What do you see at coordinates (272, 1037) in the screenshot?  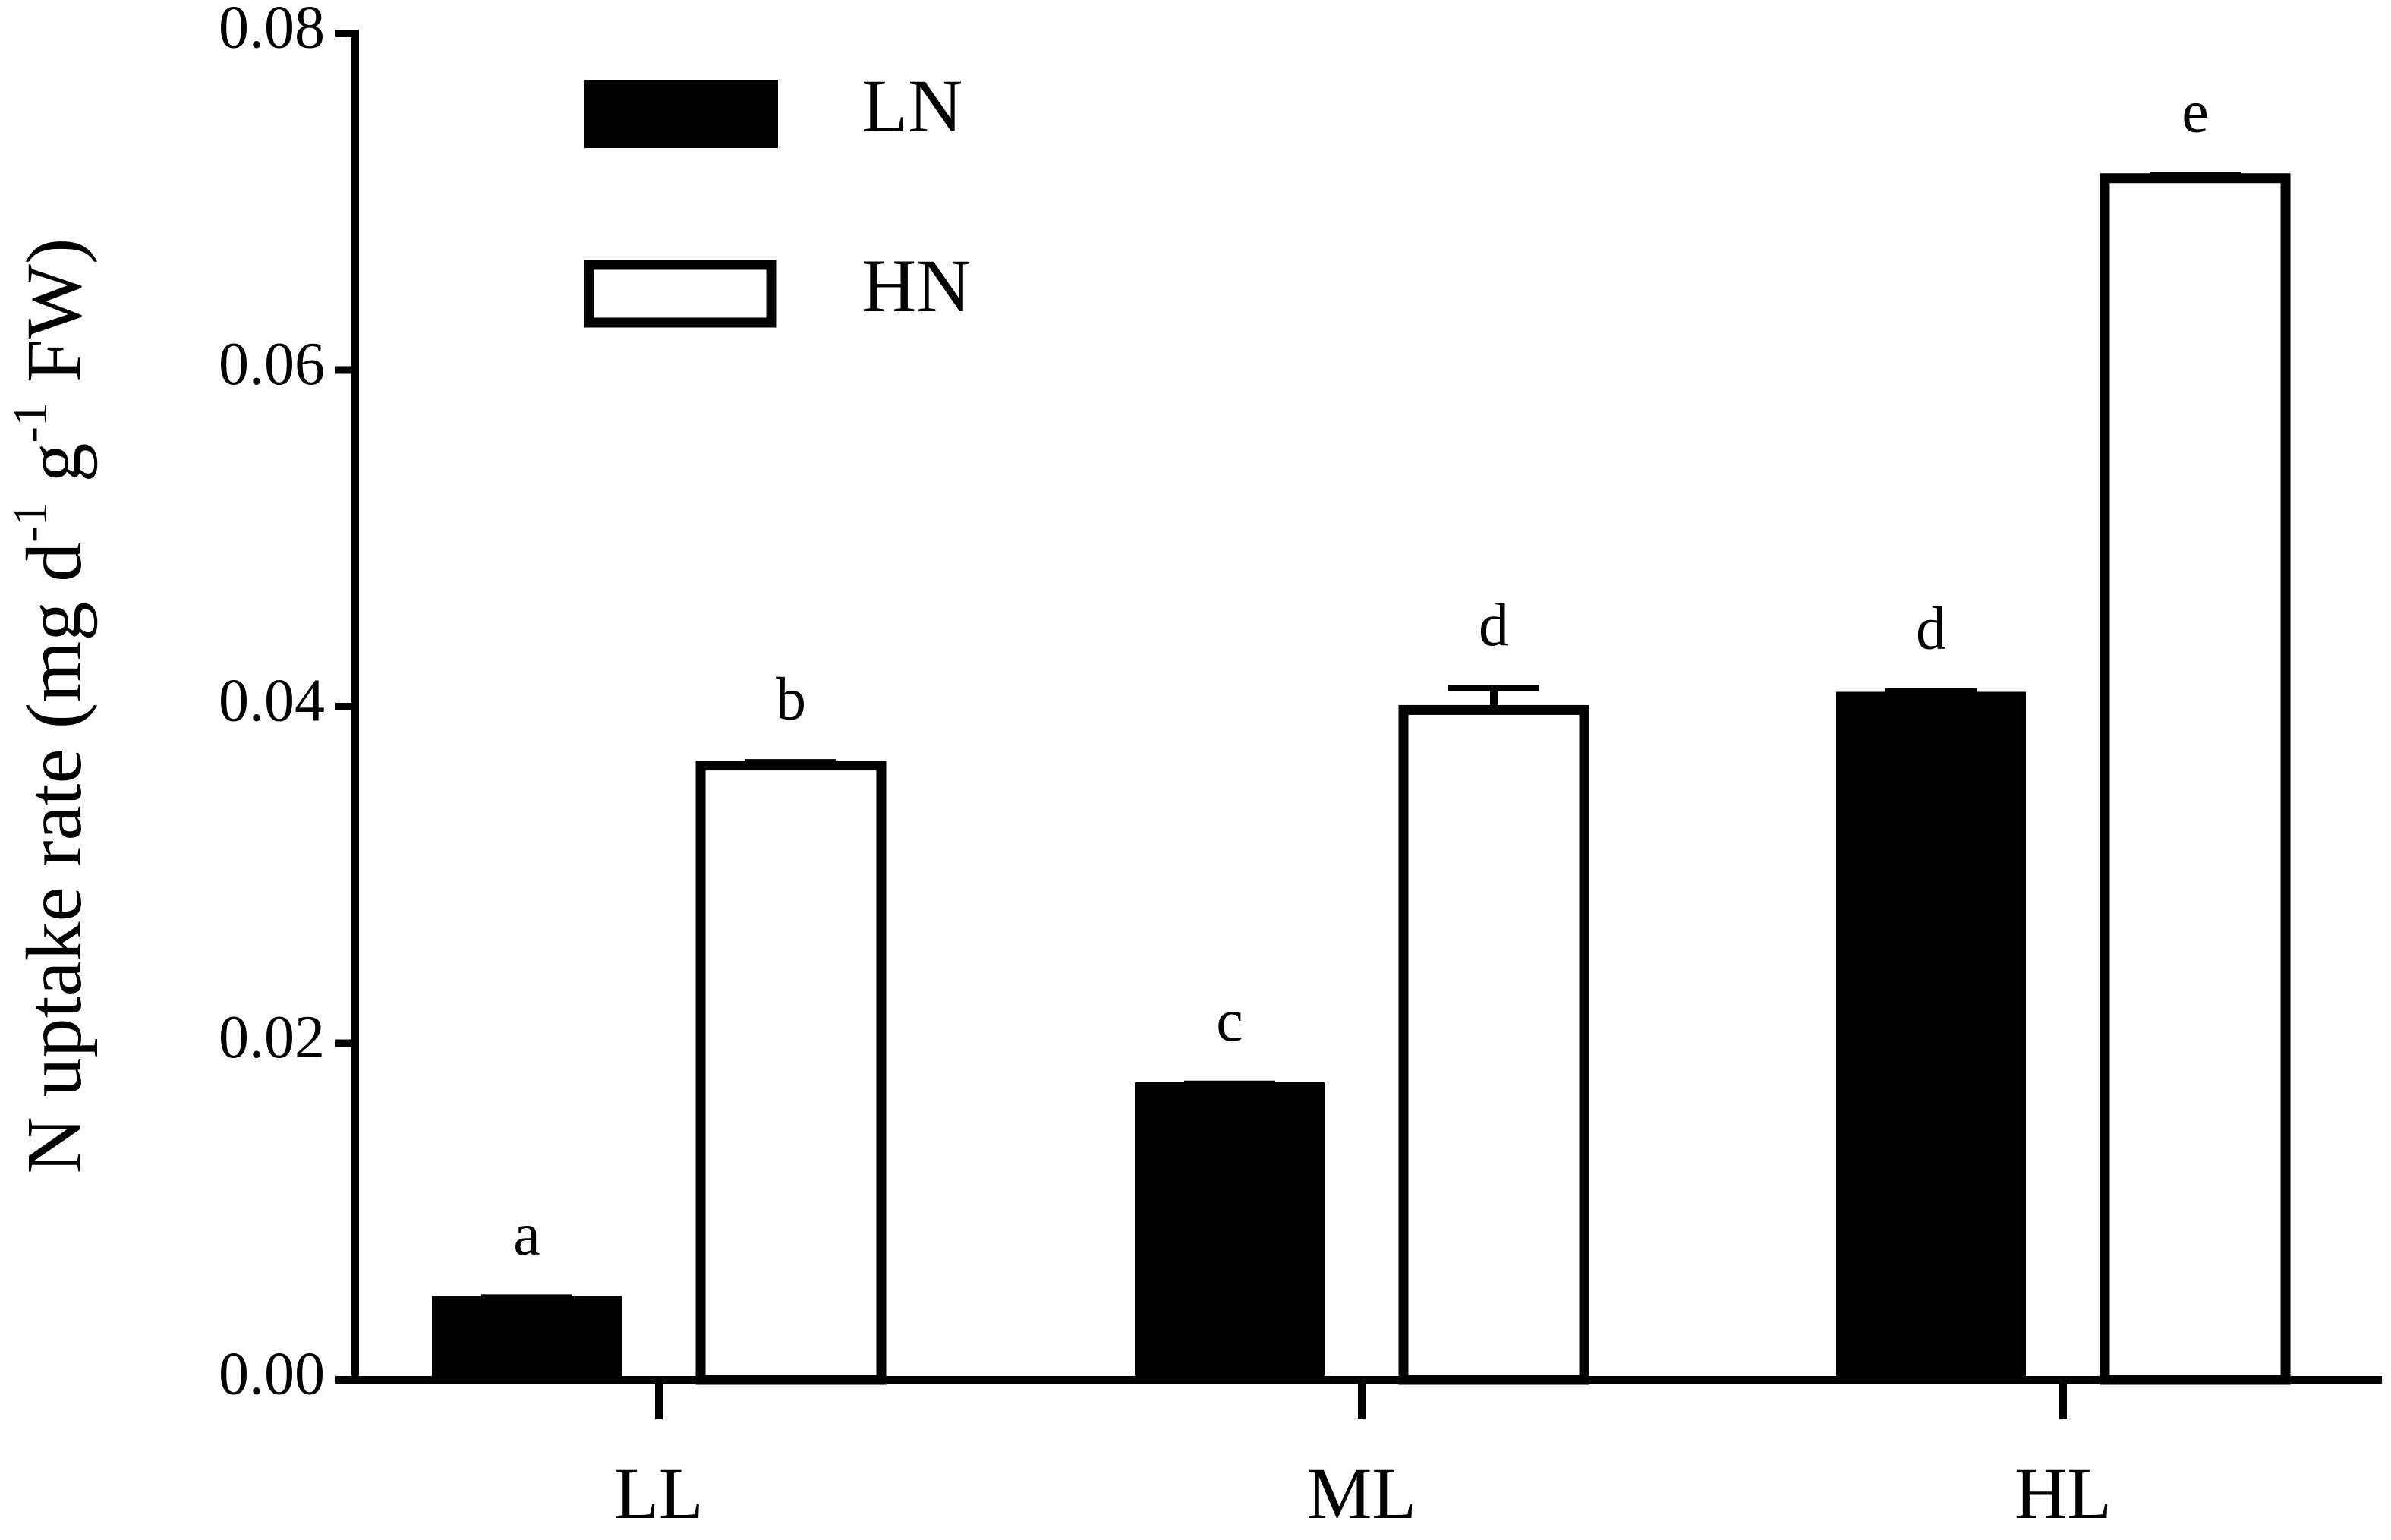 I see `y-tick-label: 0.02` at bounding box center [272, 1037].